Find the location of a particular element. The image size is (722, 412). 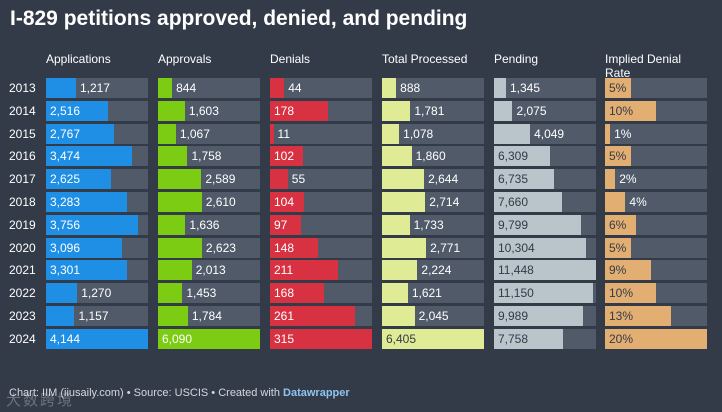

bar-track-pending: 11,150 is located at coordinates (545, 293).